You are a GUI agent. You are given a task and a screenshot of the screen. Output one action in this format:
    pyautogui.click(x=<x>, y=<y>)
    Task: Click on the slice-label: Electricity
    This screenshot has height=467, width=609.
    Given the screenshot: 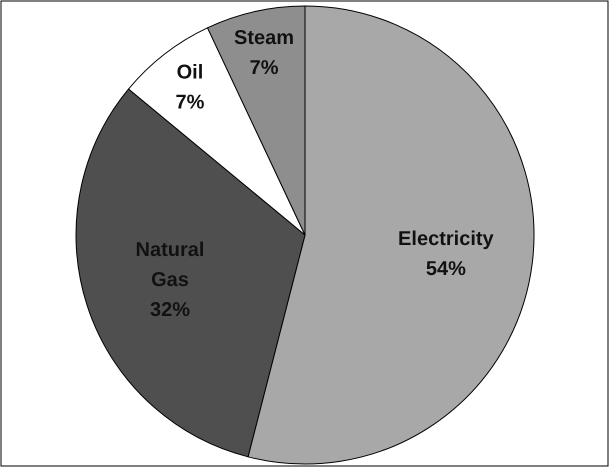 What is the action you would take?
    pyautogui.click(x=446, y=239)
    